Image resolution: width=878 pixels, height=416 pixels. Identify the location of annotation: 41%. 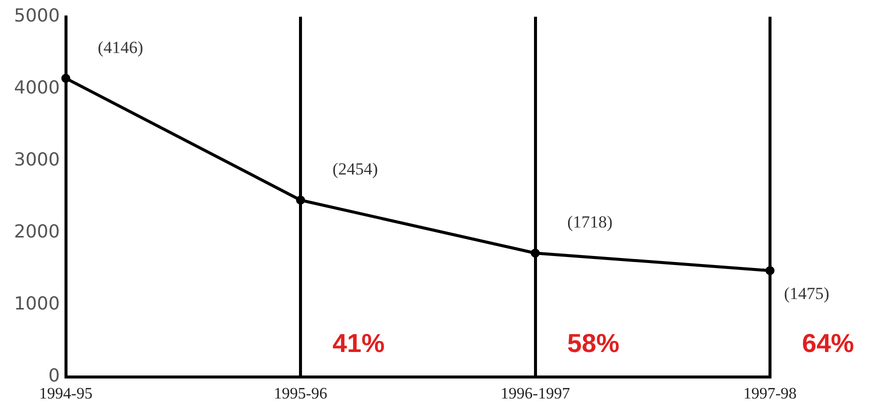
(358, 343).